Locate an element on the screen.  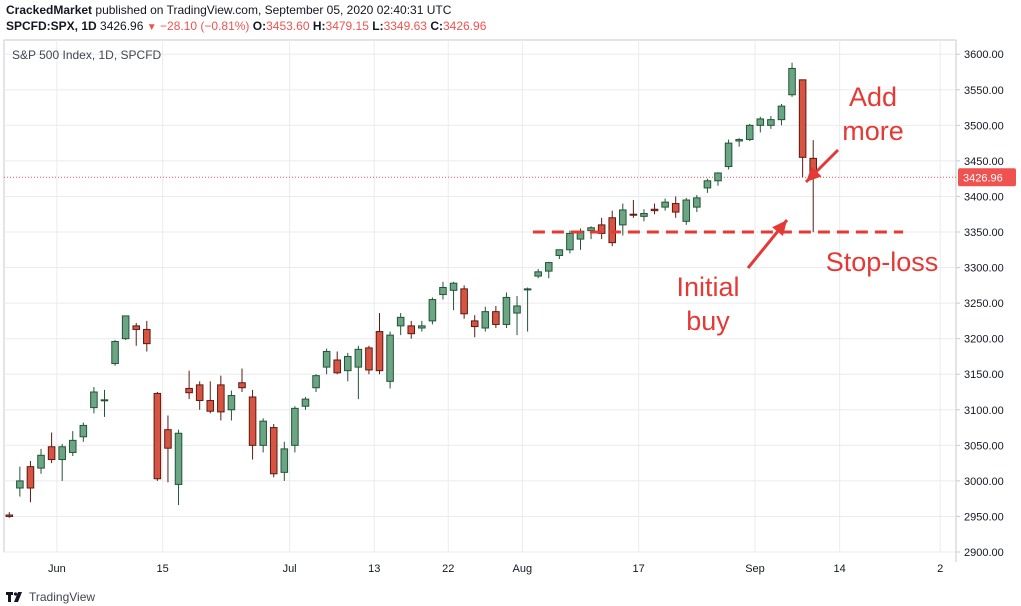
y-tick-label: 3300.00 is located at coordinates (984, 269).